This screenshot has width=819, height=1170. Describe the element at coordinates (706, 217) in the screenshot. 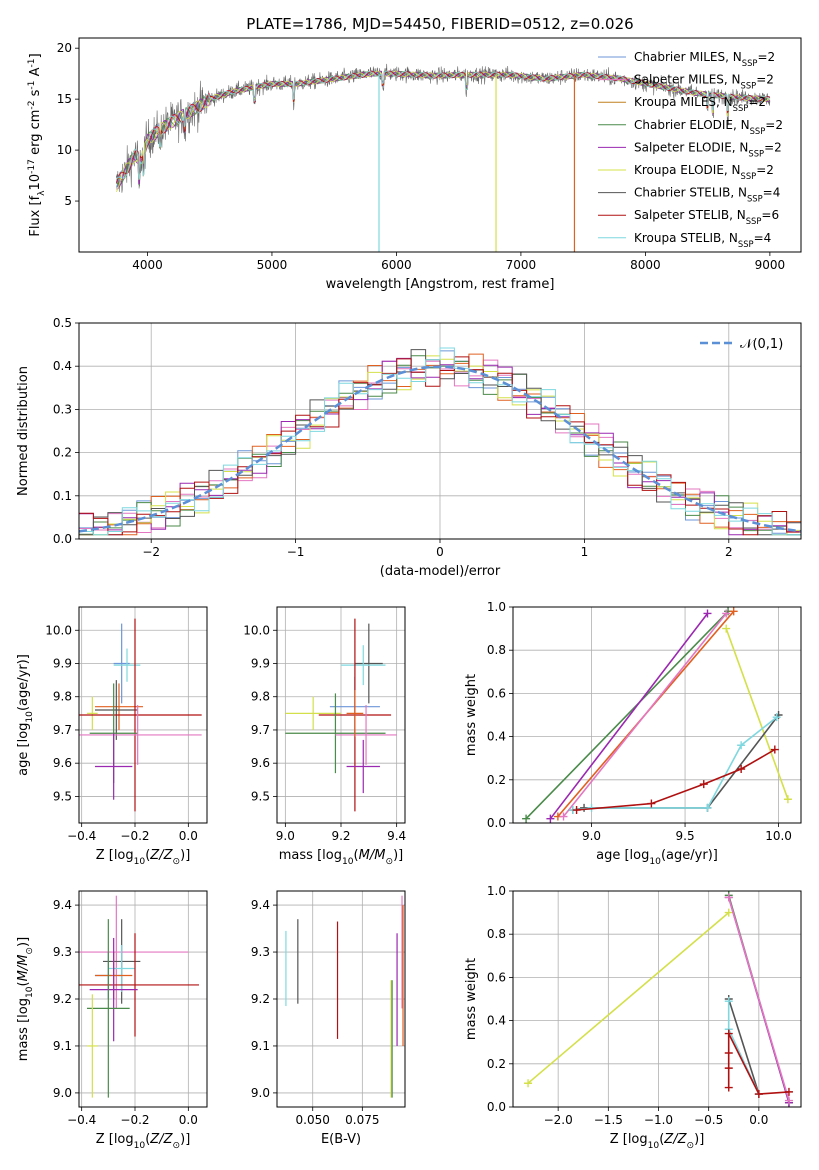

I see `legend-label: Salpeter STELIB, NSSP=6` at that location.